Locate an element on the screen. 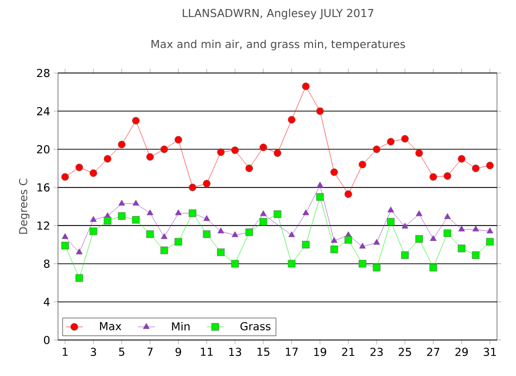  chart-title: LLANSADWRN, Anglesey JULY 2017 is located at coordinates (278, 14).